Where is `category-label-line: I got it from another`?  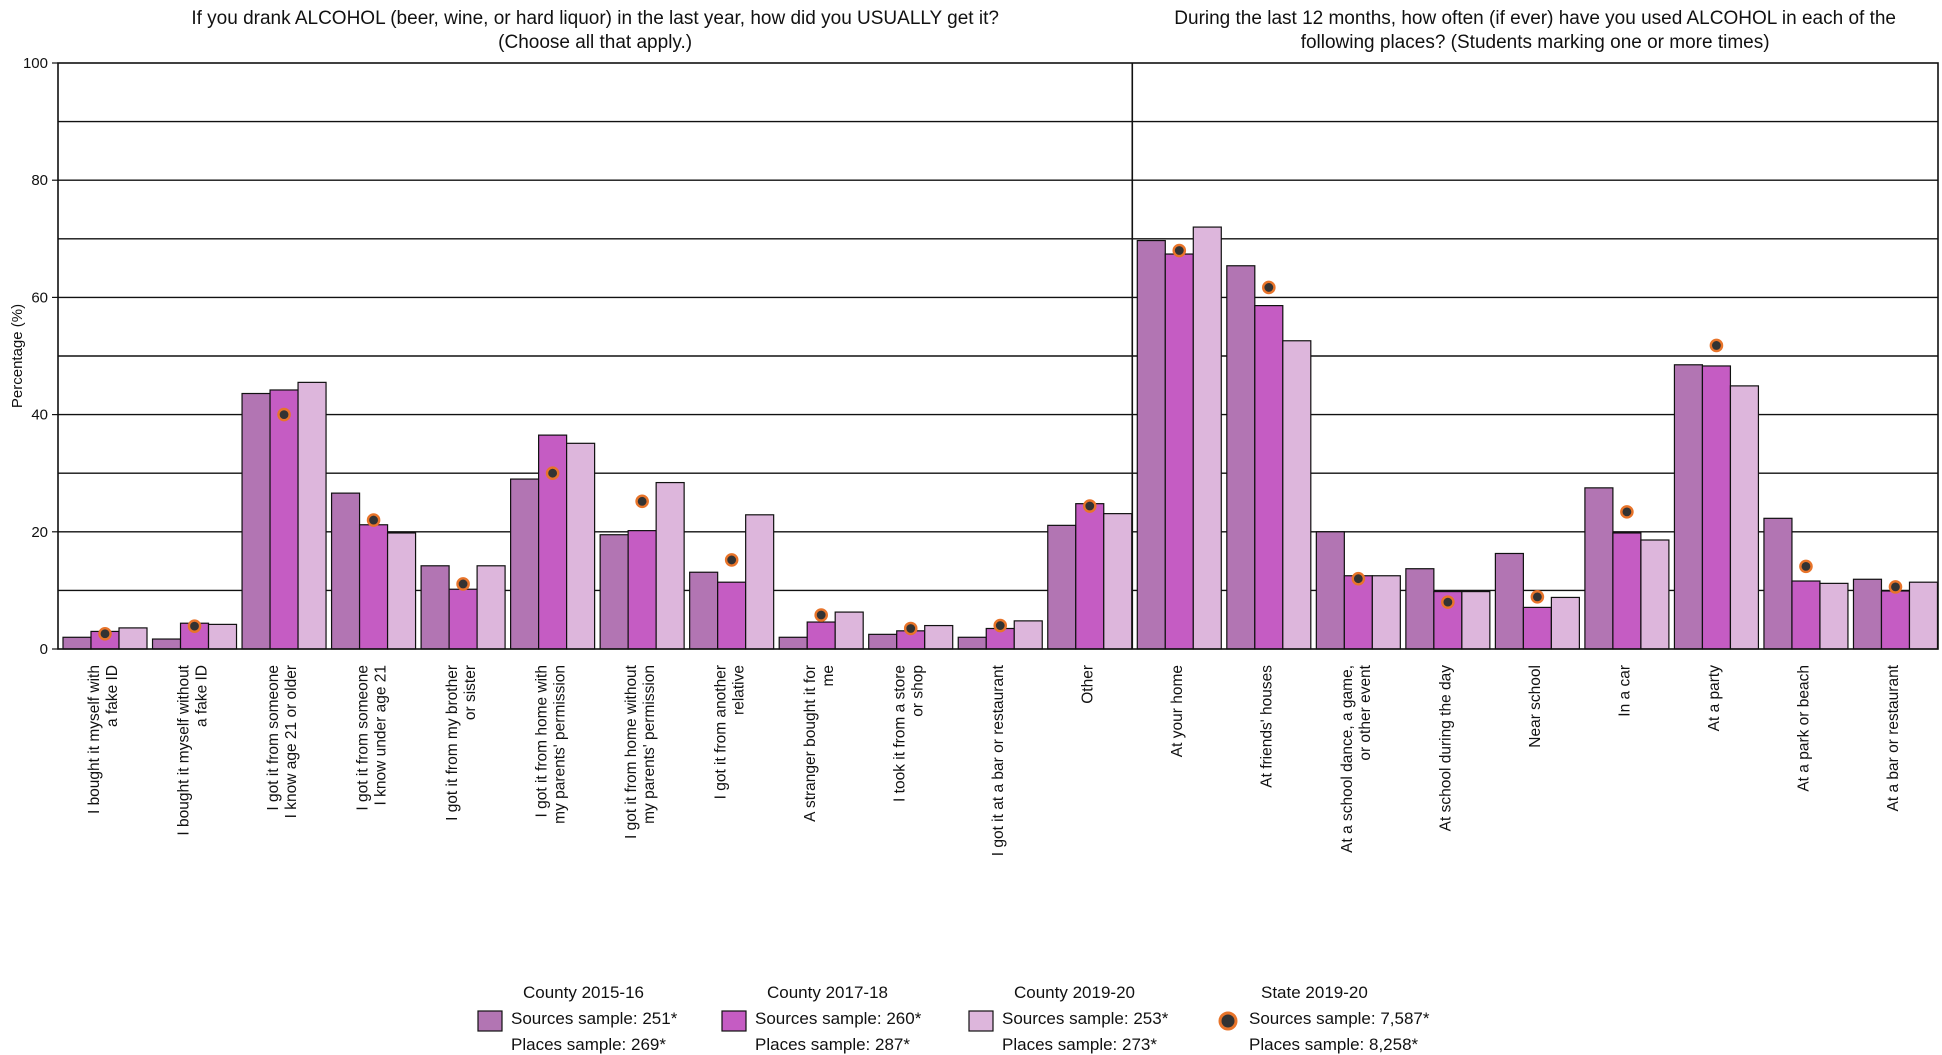
category-label-line: I got it from another is located at coordinates (720, 732).